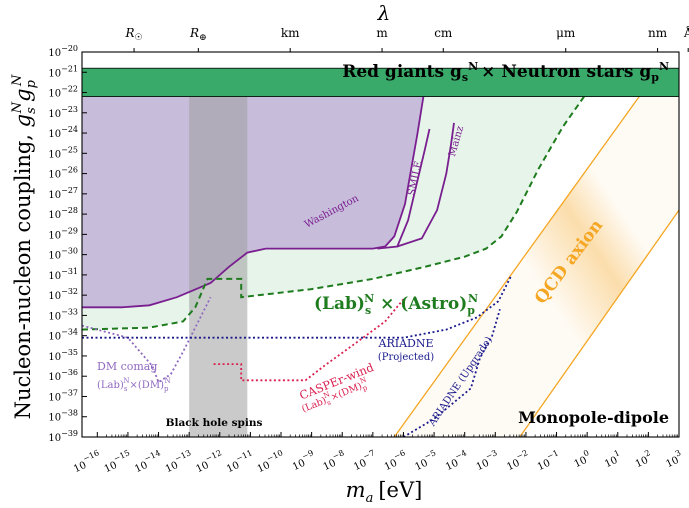 The image size is (689, 508). I want to click on mainz-curve, so click(426, 185).